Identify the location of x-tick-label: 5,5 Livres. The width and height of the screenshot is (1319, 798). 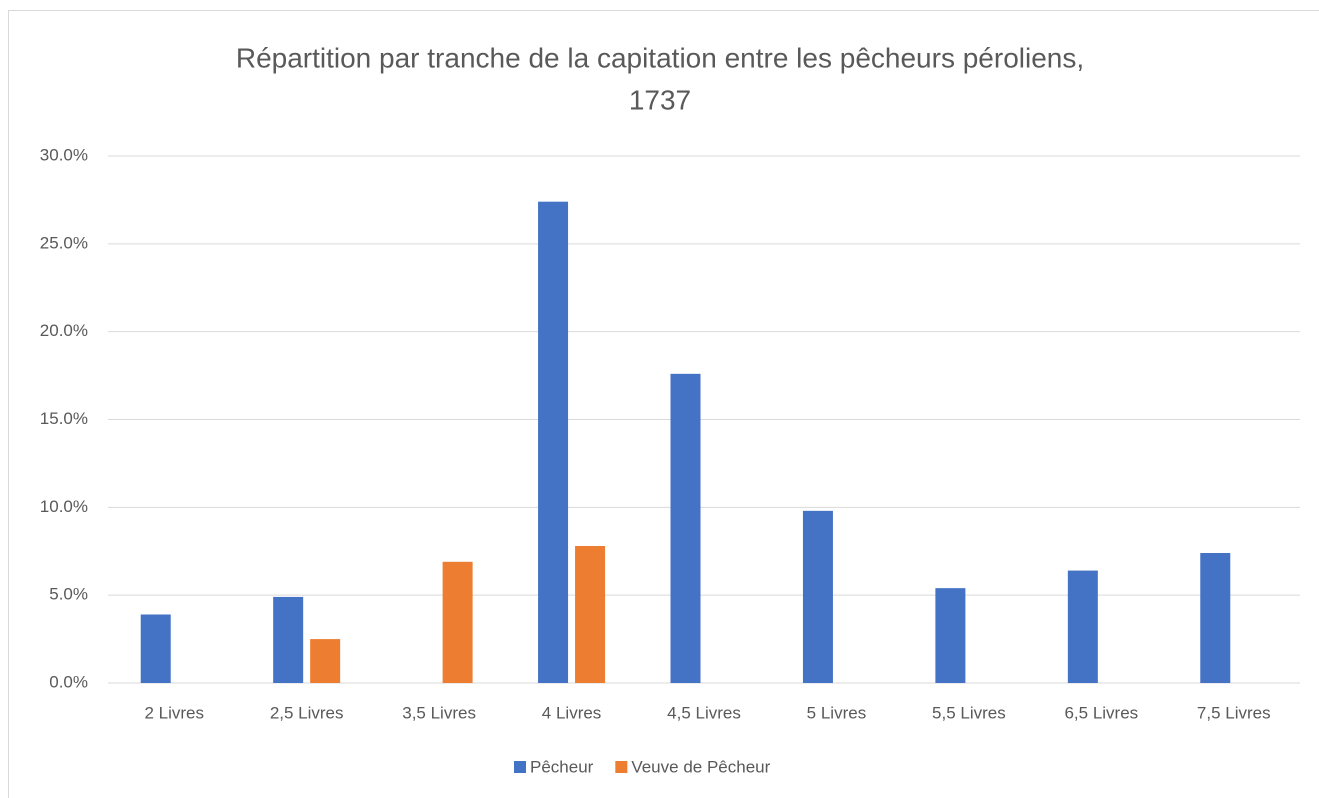
(969, 712).